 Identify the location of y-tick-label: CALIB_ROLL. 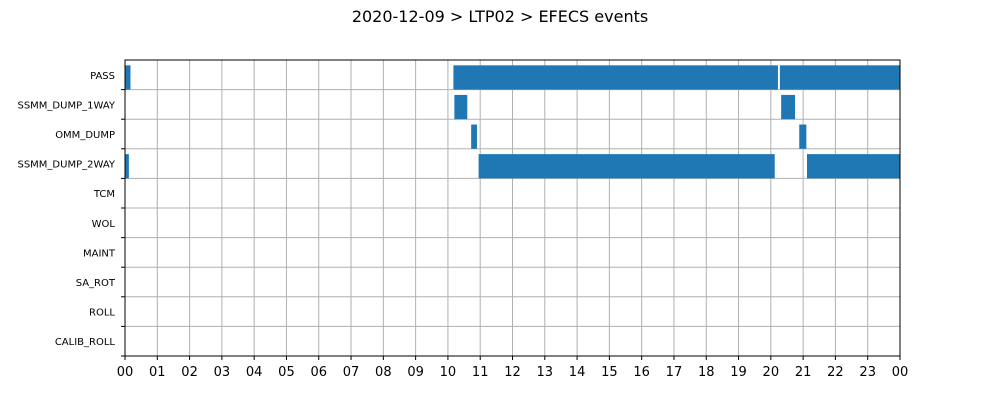
(85, 342).